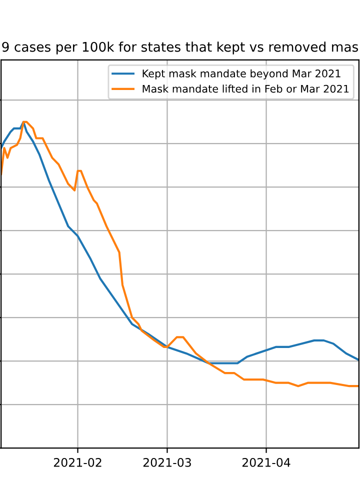 The image size is (360, 504). Describe the element at coordinates (167, 462) in the screenshot. I see `x-tick-label: 2021-03` at that location.